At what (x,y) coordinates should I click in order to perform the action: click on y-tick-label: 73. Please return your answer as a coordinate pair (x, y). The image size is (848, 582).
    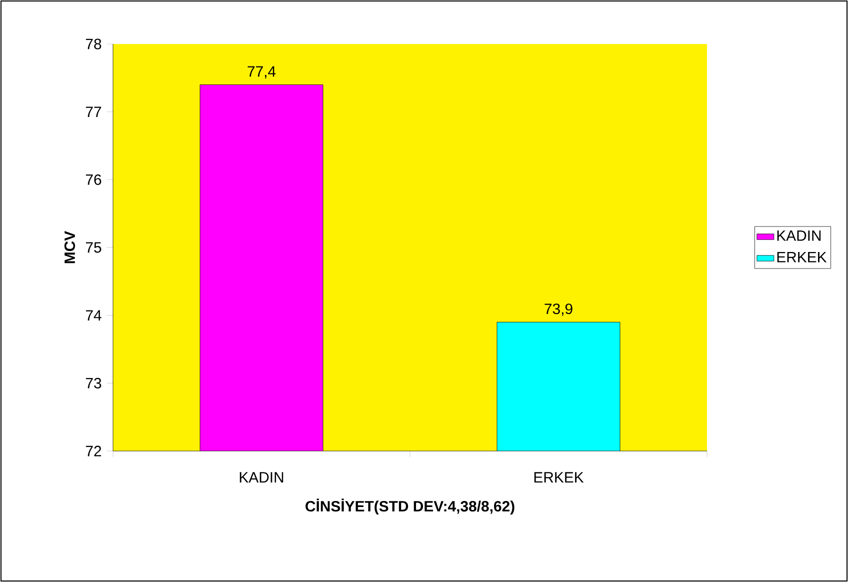
    Looking at the image, I should click on (94, 383).